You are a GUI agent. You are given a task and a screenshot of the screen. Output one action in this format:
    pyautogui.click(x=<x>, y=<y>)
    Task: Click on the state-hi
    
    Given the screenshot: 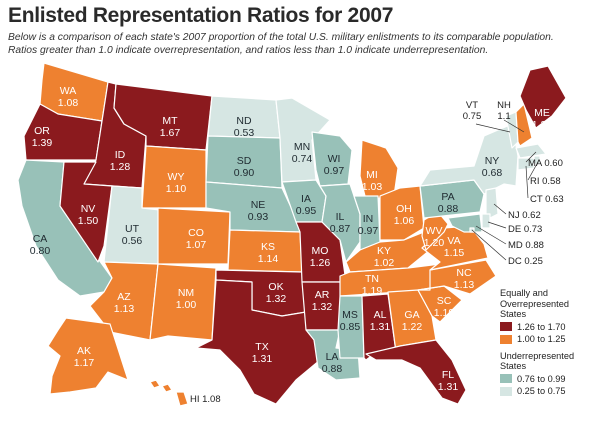 What is the action you would take?
    pyautogui.click(x=169, y=393)
    